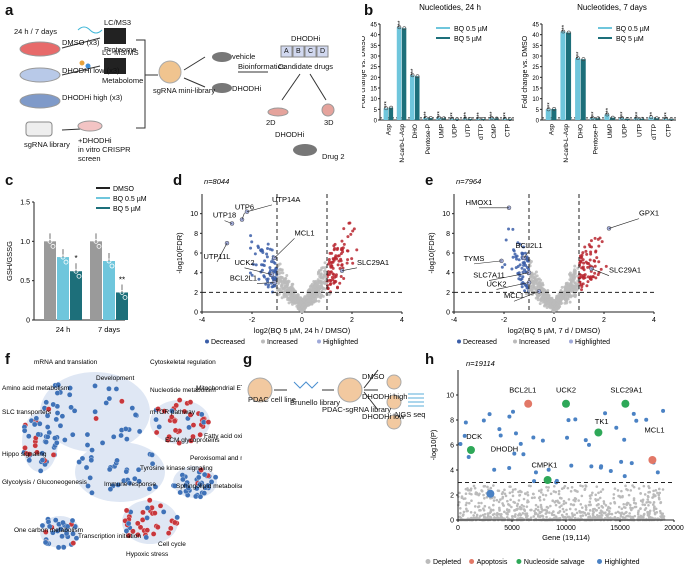 Image resolution: width=685 pixels, height=570 pixels. What do you see at coordinates (394, 422) in the screenshot?
I see `g-dish-low` at bounding box center [394, 422].